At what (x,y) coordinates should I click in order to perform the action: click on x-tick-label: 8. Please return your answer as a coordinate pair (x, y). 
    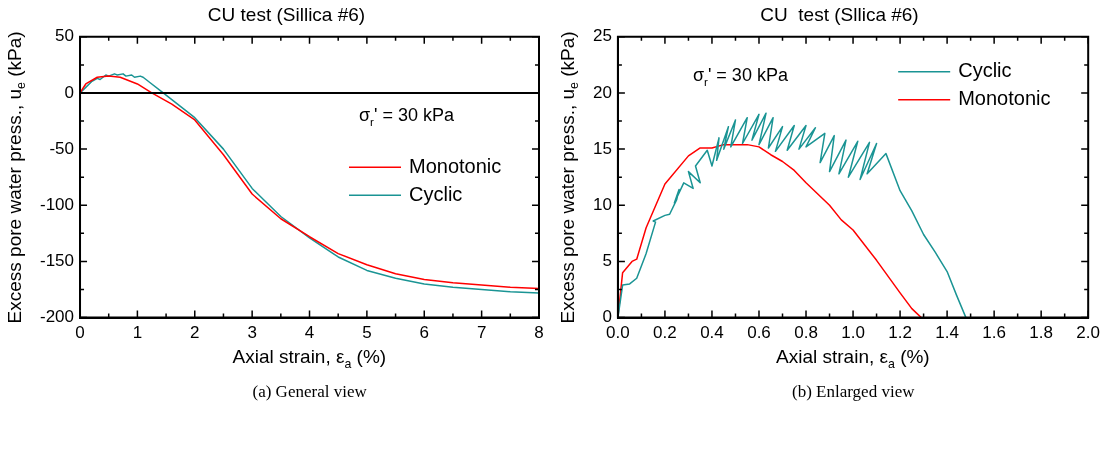
    Looking at the image, I should click on (539, 333).